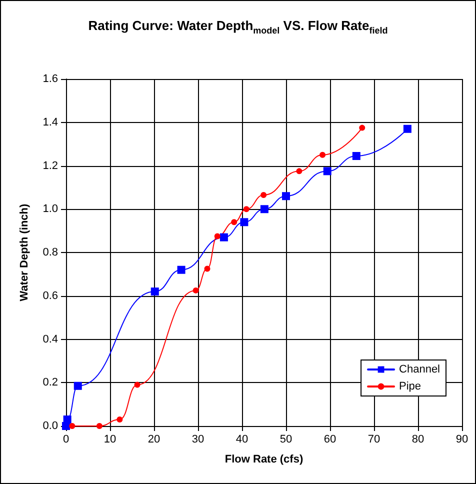 This screenshot has width=476, height=484. Describe the element at coordinates (330, 440) in the screenshot. I see `x-tick-label: 60` at that location.